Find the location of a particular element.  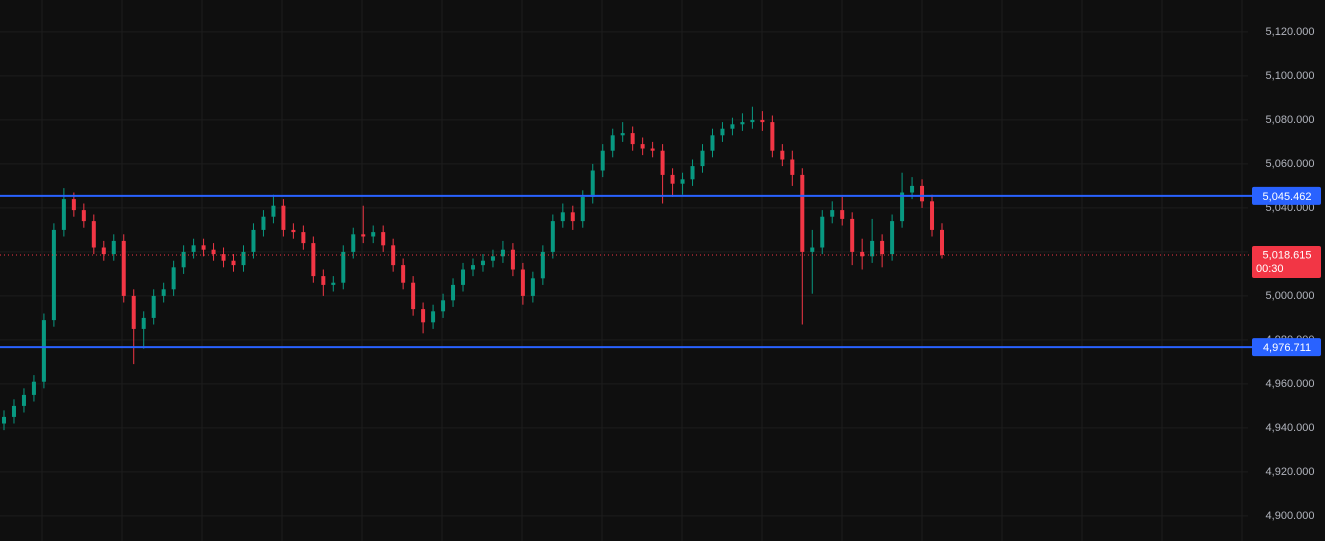

countdown-label: 00:30 is located at coordinates (1270, 269).